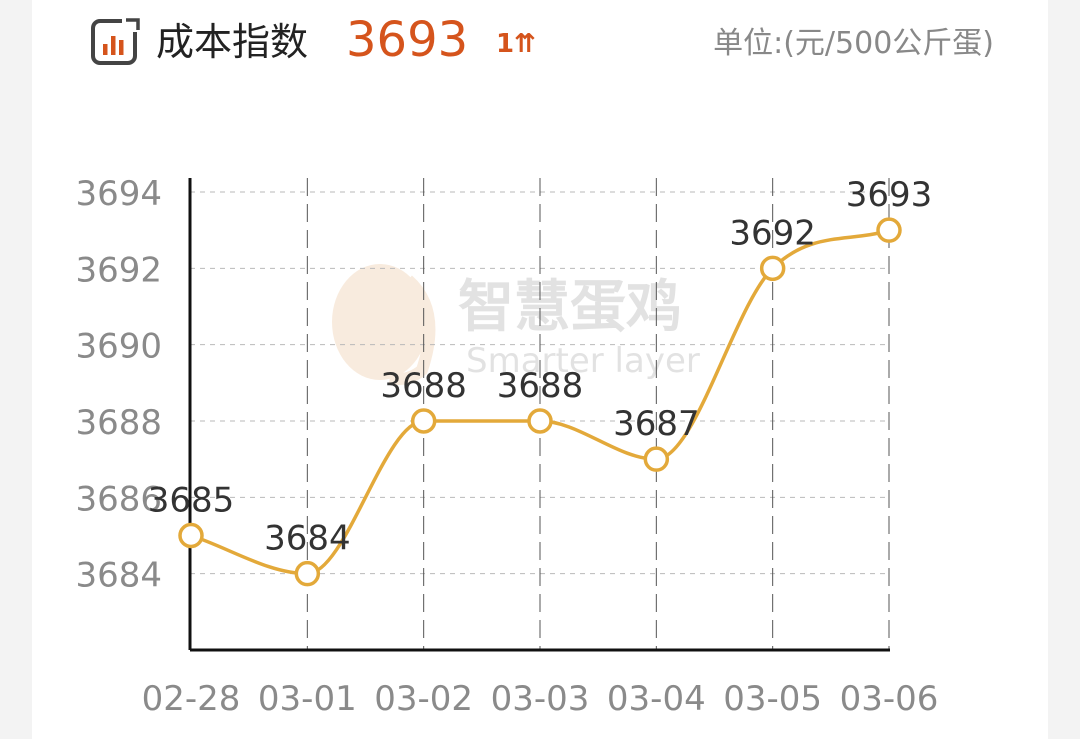  Describe the element at coordinates (307, 539) in the screenshot. I see `data-label: 3684` at that location.